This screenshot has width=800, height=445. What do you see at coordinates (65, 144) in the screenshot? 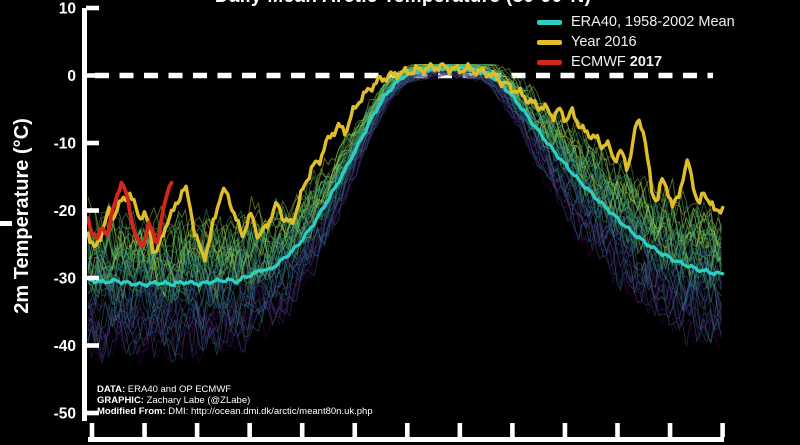
I see `y-tick-label: -10` at bounding box center [65, 144].